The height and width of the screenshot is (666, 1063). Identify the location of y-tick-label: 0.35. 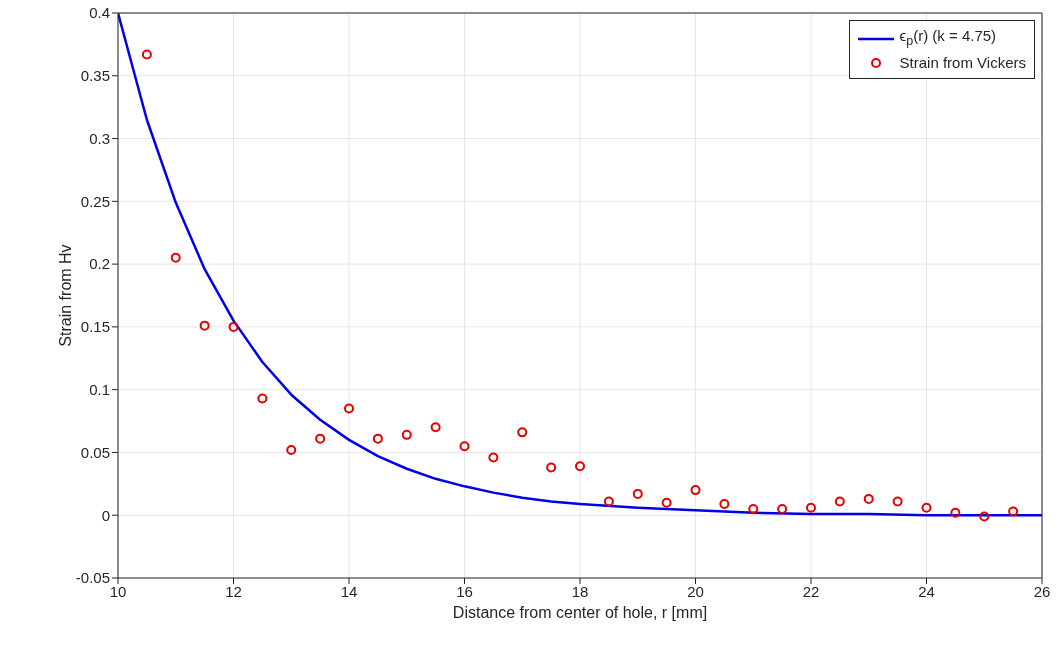
(95, 76).